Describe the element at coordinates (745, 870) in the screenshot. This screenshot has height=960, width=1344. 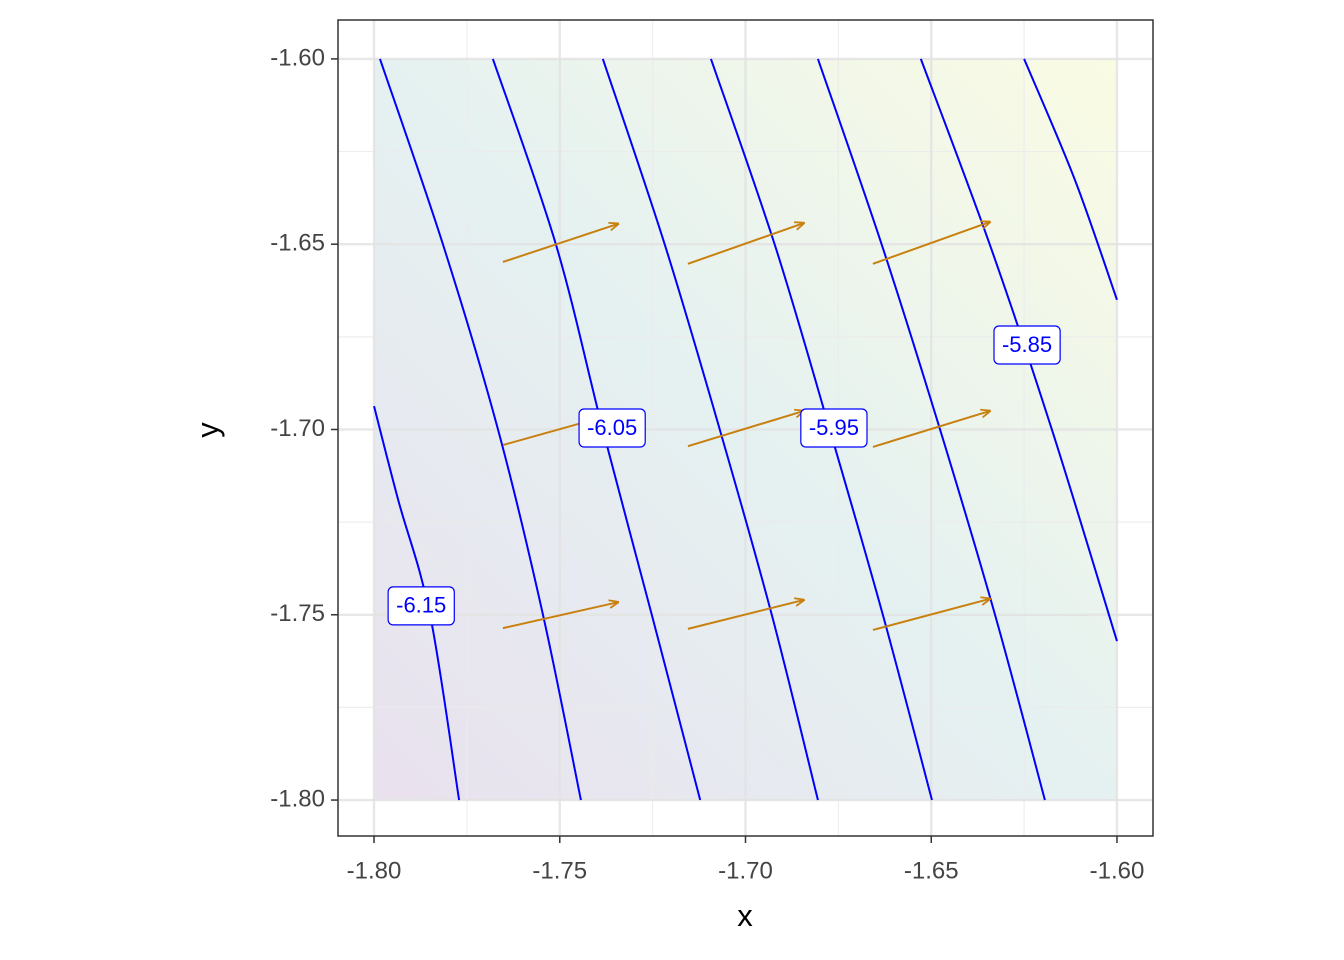
I see `x-tick-label: -1.70` at that location.